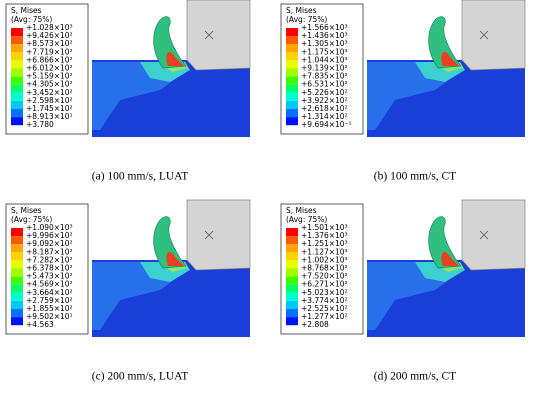 This screenshot has width=550, height=396. Describe the element at coordinates (324, 100) in the screenshot. I see `legend-label: +3.922×10²` at that location.